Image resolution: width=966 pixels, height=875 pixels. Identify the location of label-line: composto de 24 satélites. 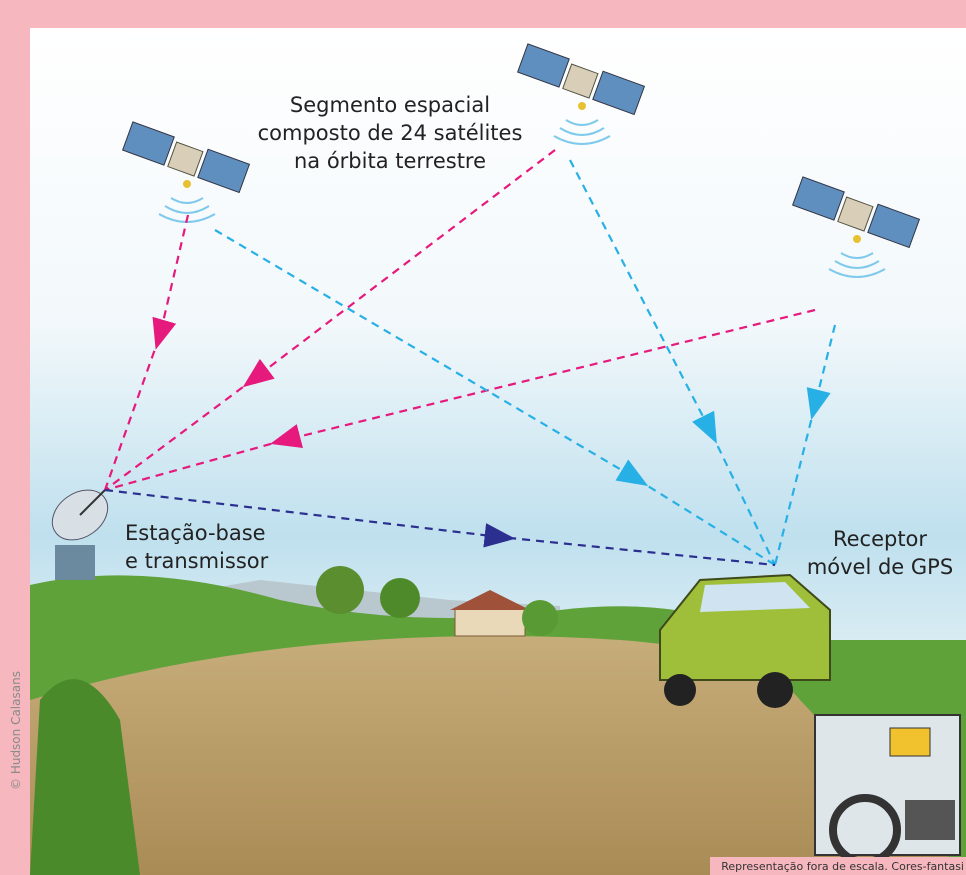
(390, 133).